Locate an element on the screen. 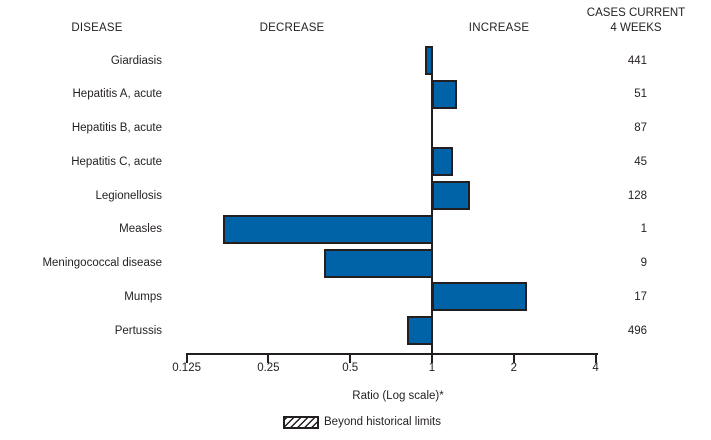  cases-count: 45 is located at coordinates (640, 161).